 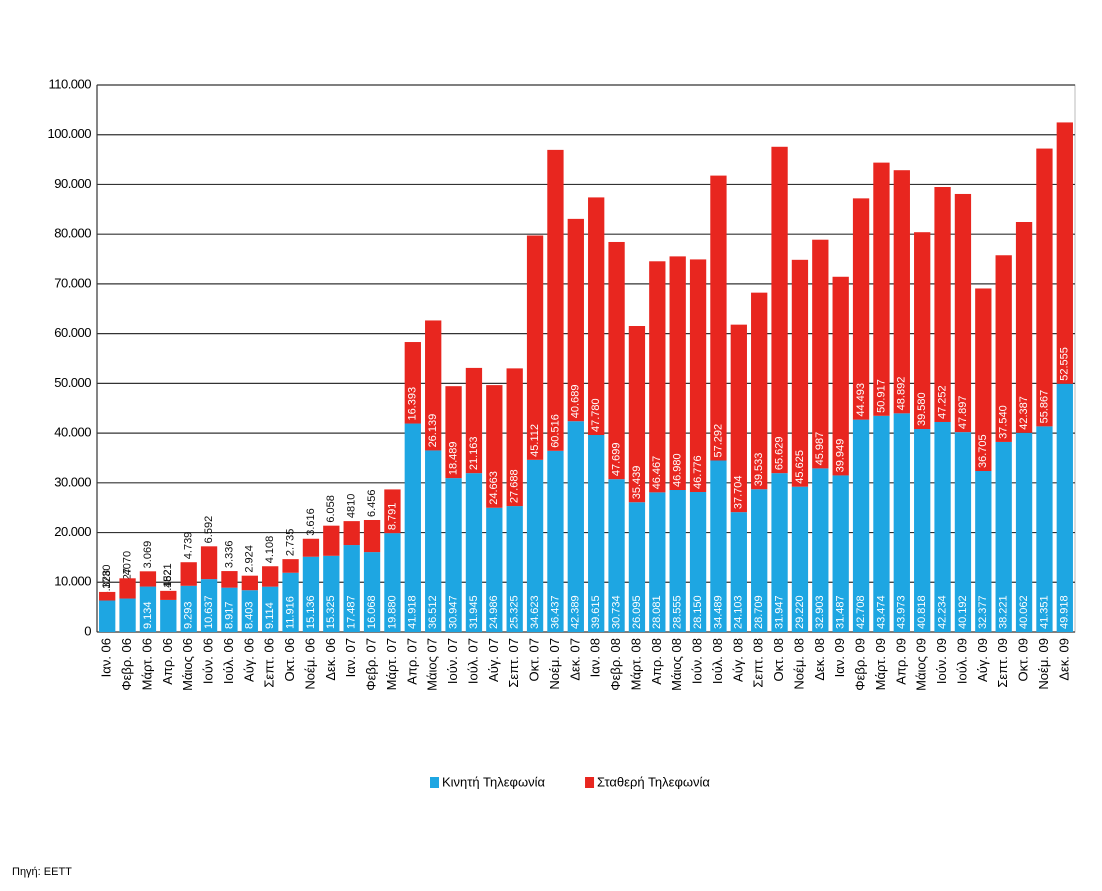 What do you see at coordinates (758, 663) in the screenshot?
I see `x-tick-label: Σεπτ. 08` at bounding box center [758, 663].